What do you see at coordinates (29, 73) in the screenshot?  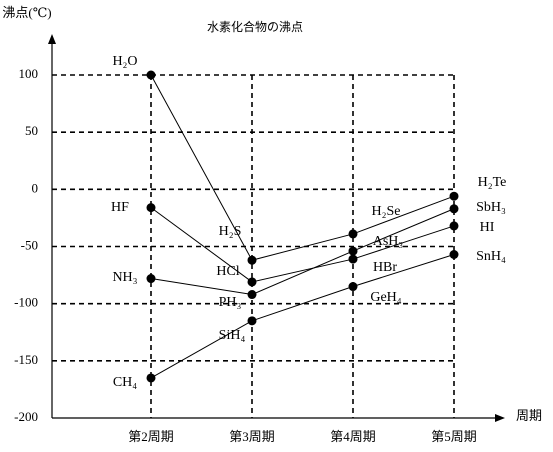 I see `y-tick-label: 100` at bounding box center [29, 73].